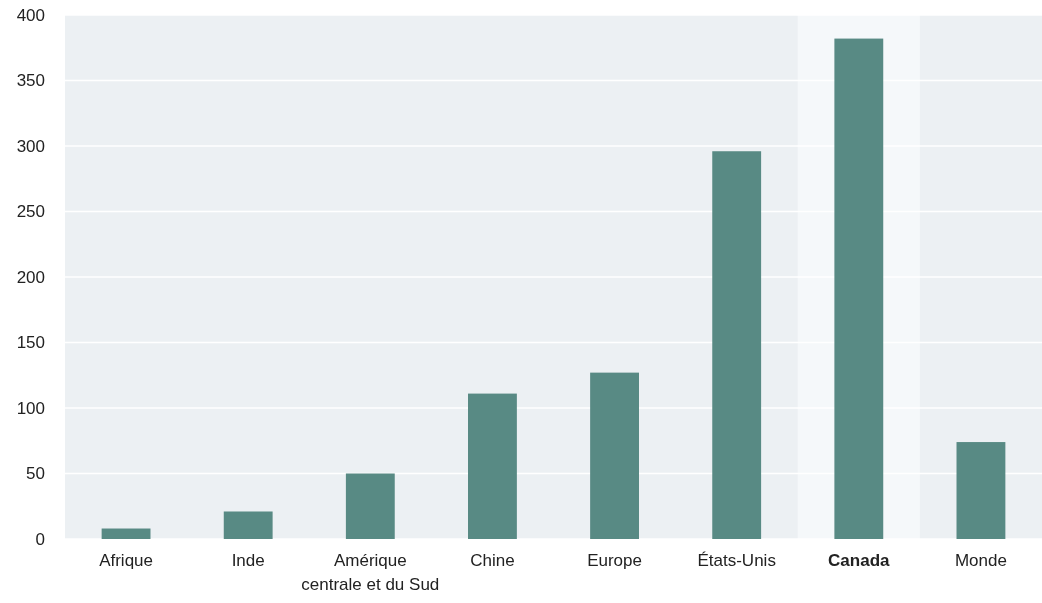 The height and width of the screenshot is (603, 1042). What do you see at coordinates (736, 560) in the screenshot?
I see `x-tick-label: États-Unis` at bounding box center [736, 560].